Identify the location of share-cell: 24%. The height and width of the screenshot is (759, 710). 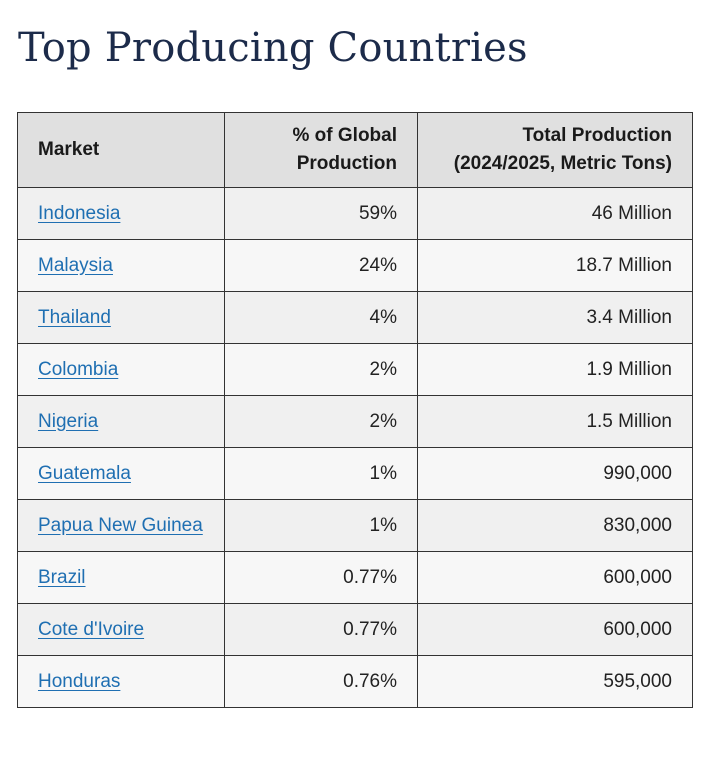
(321, 265).